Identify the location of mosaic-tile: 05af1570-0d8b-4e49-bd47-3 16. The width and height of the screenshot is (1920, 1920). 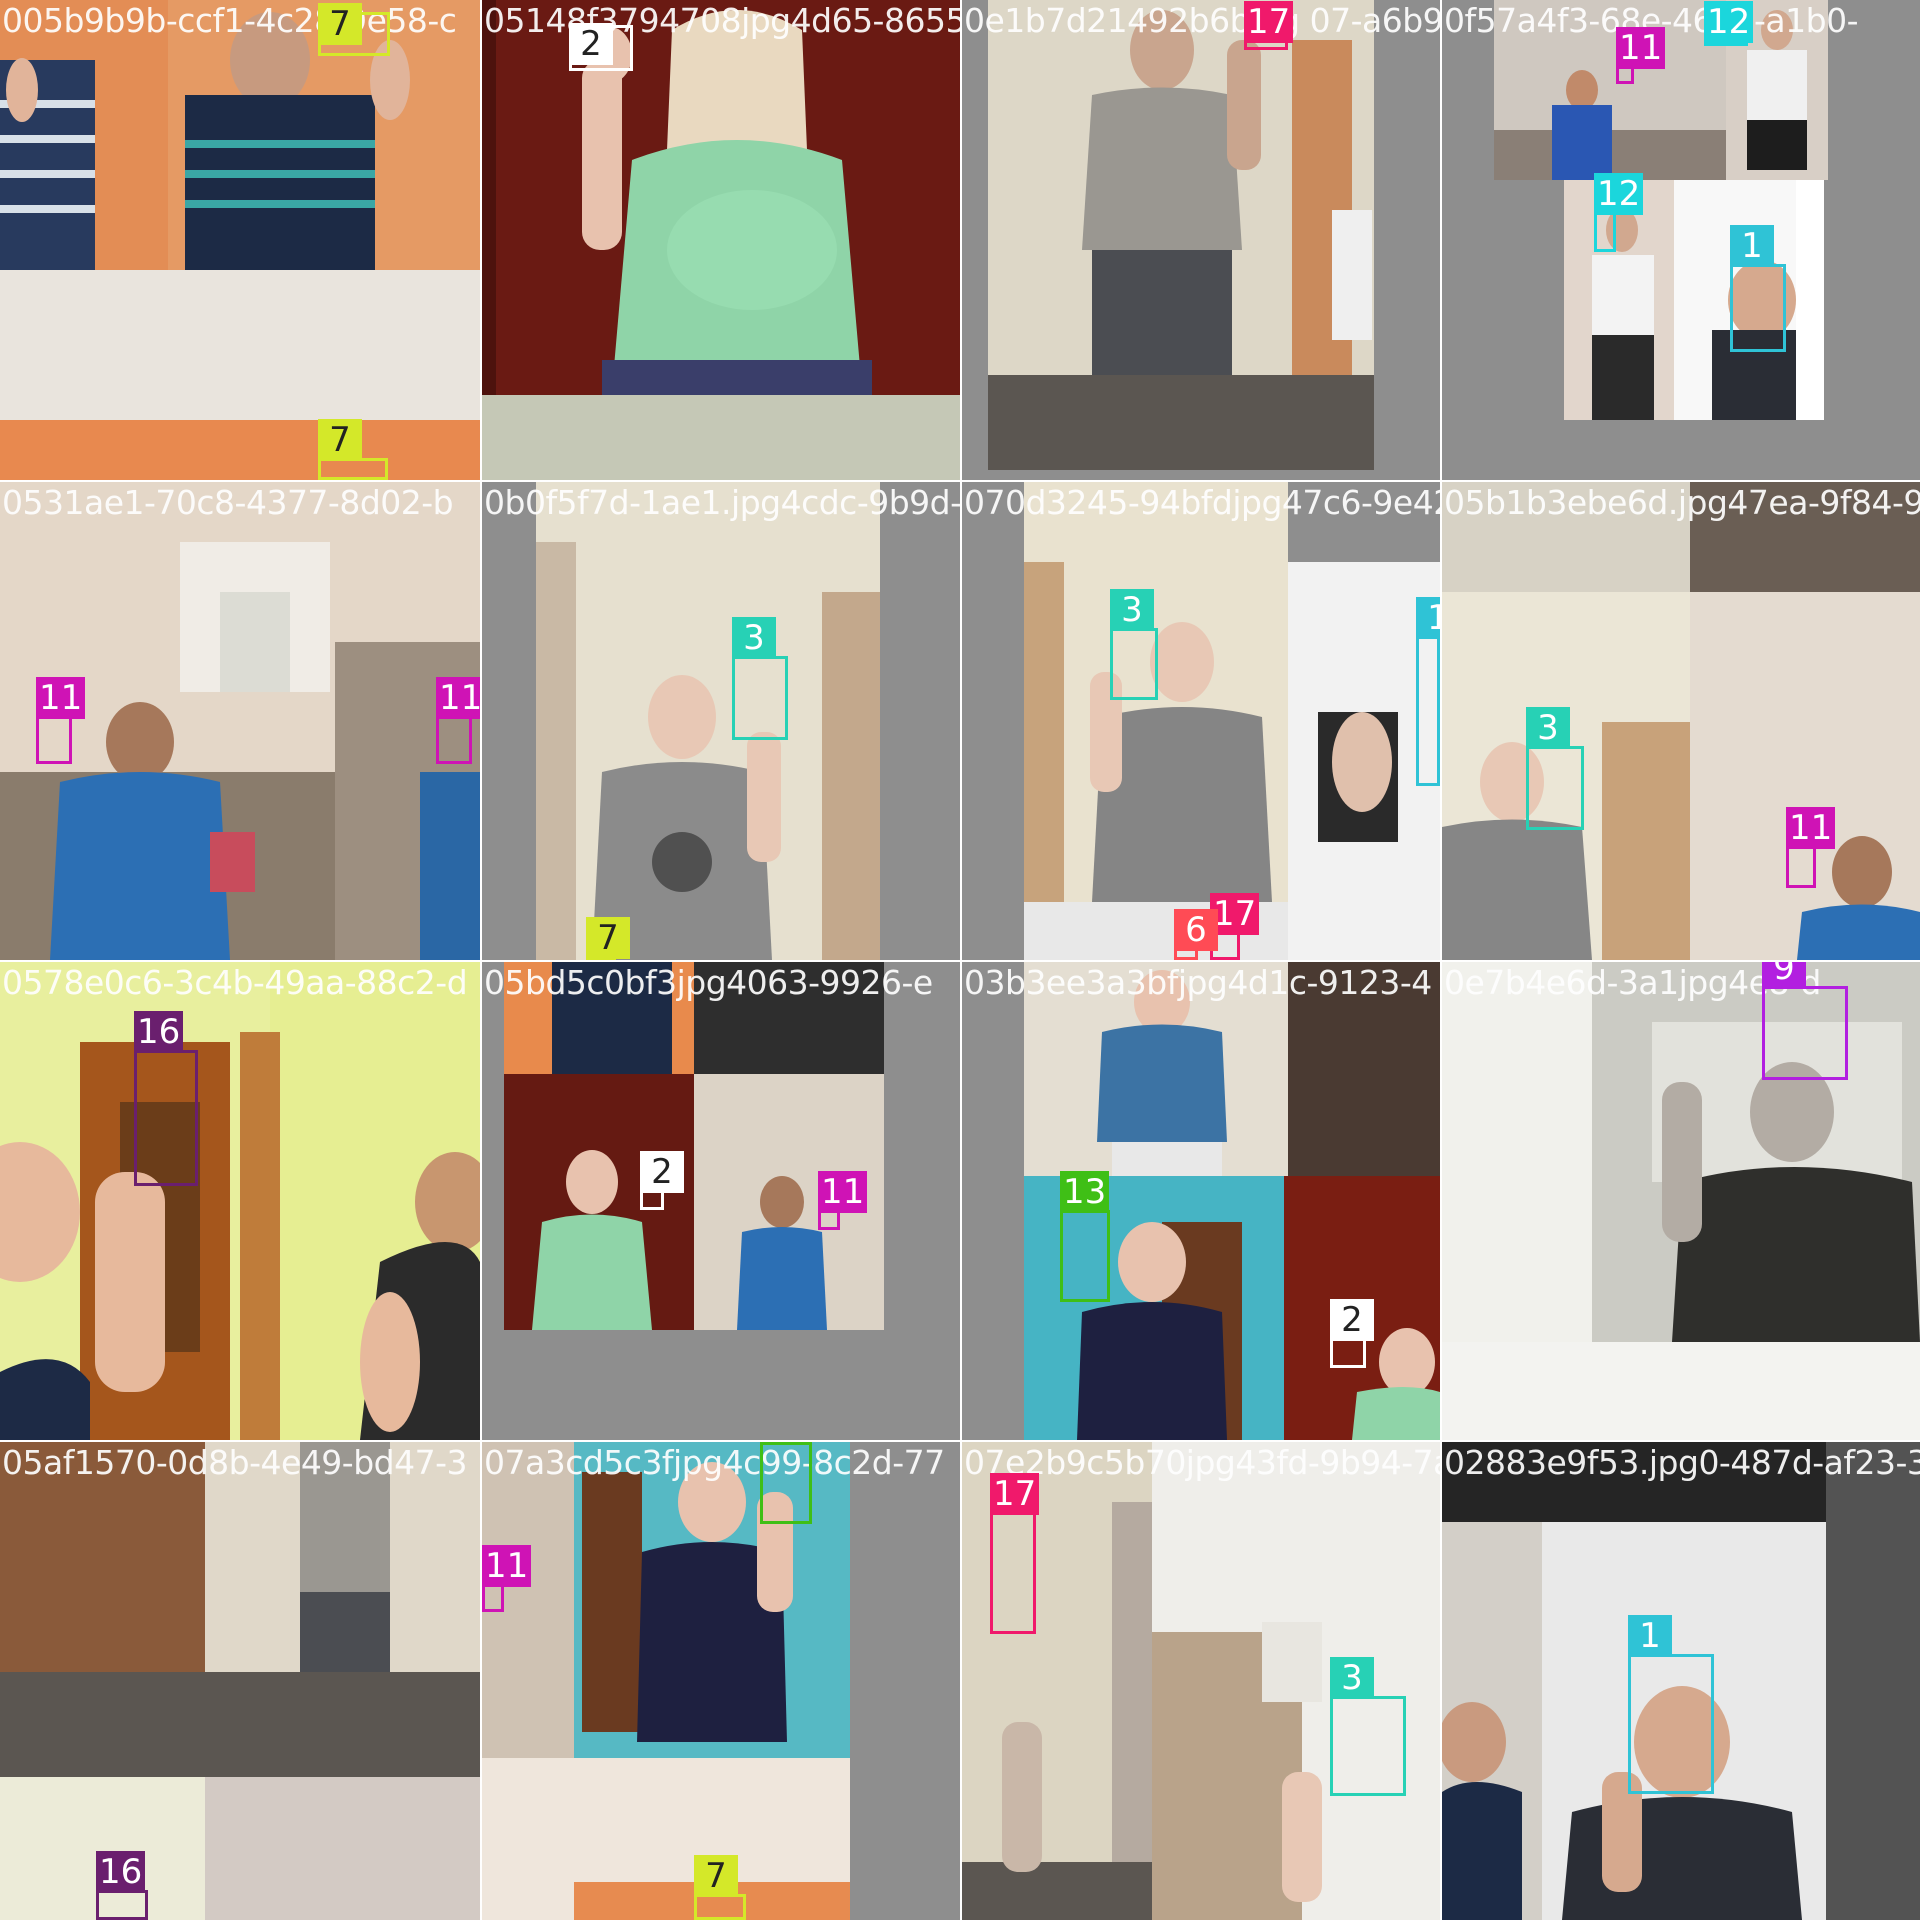
(240, 1681).